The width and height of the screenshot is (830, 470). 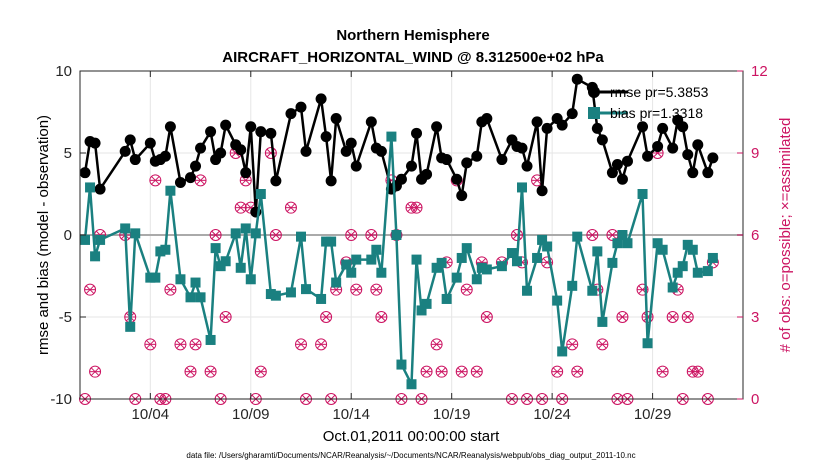 I want to click on x-tick-label: 10/04, so click(x=151, y=414).